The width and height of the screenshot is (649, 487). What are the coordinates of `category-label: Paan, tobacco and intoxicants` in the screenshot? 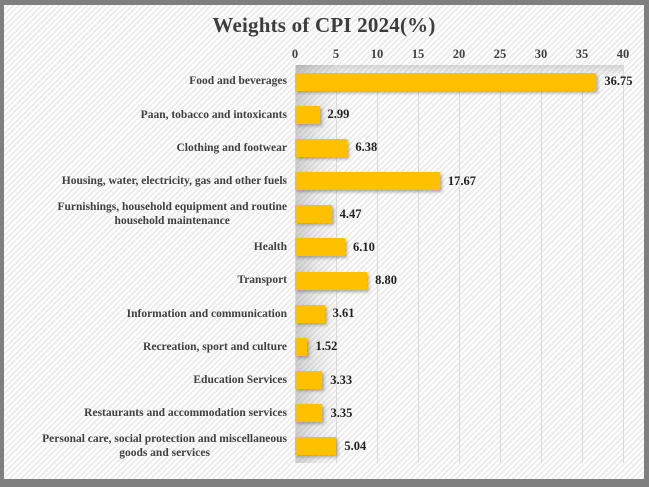 It's located at (148, 114).